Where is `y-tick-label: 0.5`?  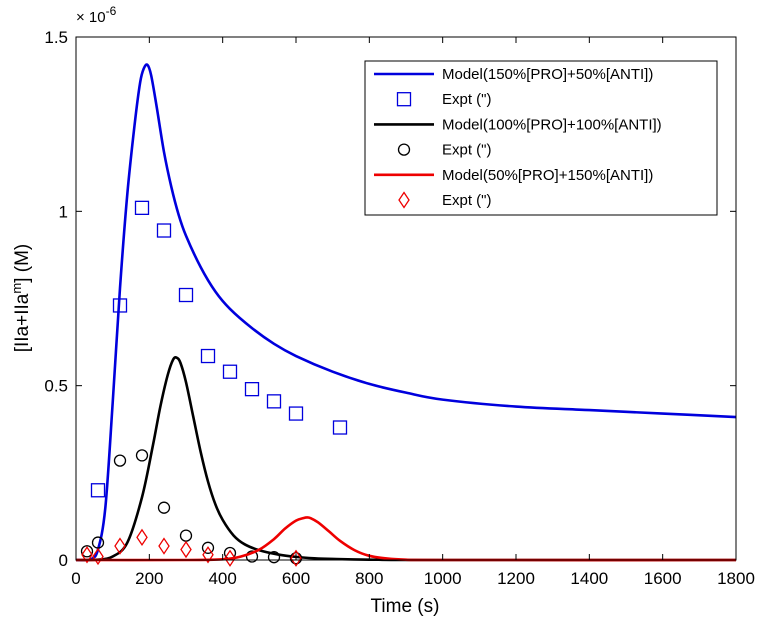
y-tick-label: 0.5 is located at coordinates (56, 386).